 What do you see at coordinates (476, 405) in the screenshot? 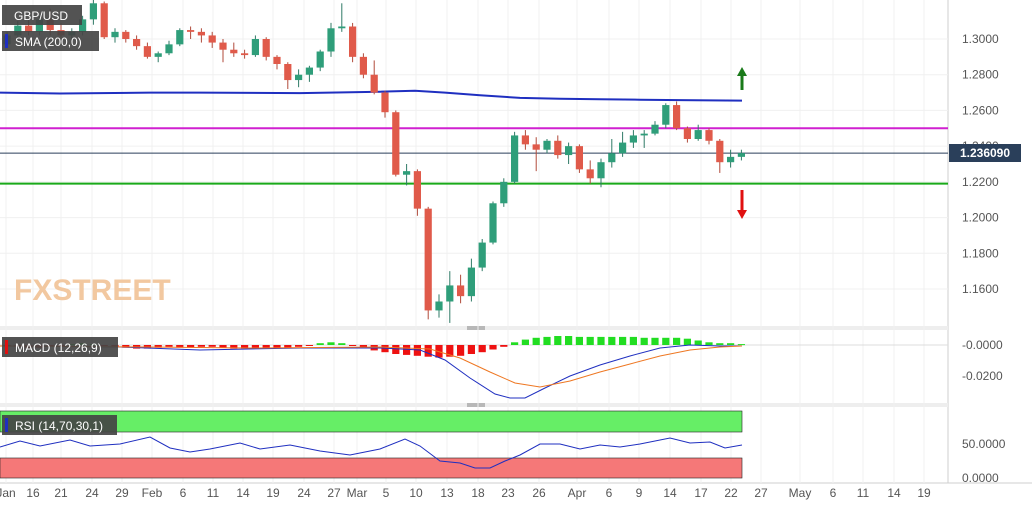
I see `resize-handle-rsi` at bounding box center [476, 405].